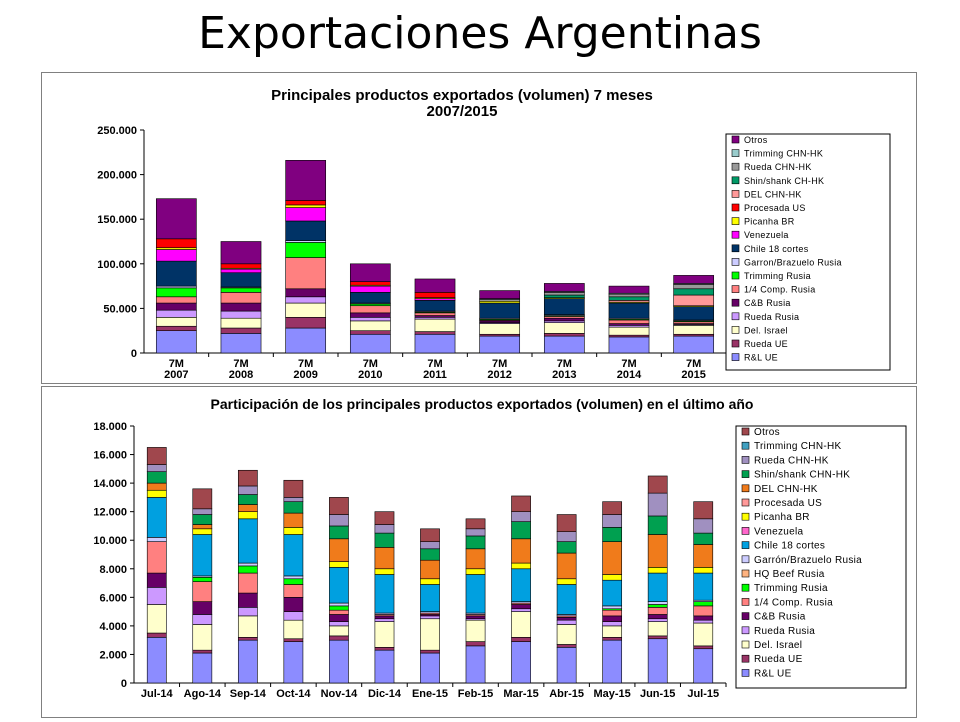 The width and height of the screenshot is (960, 722). I want to click on x-tick-label: 2013, so click(564, 375).